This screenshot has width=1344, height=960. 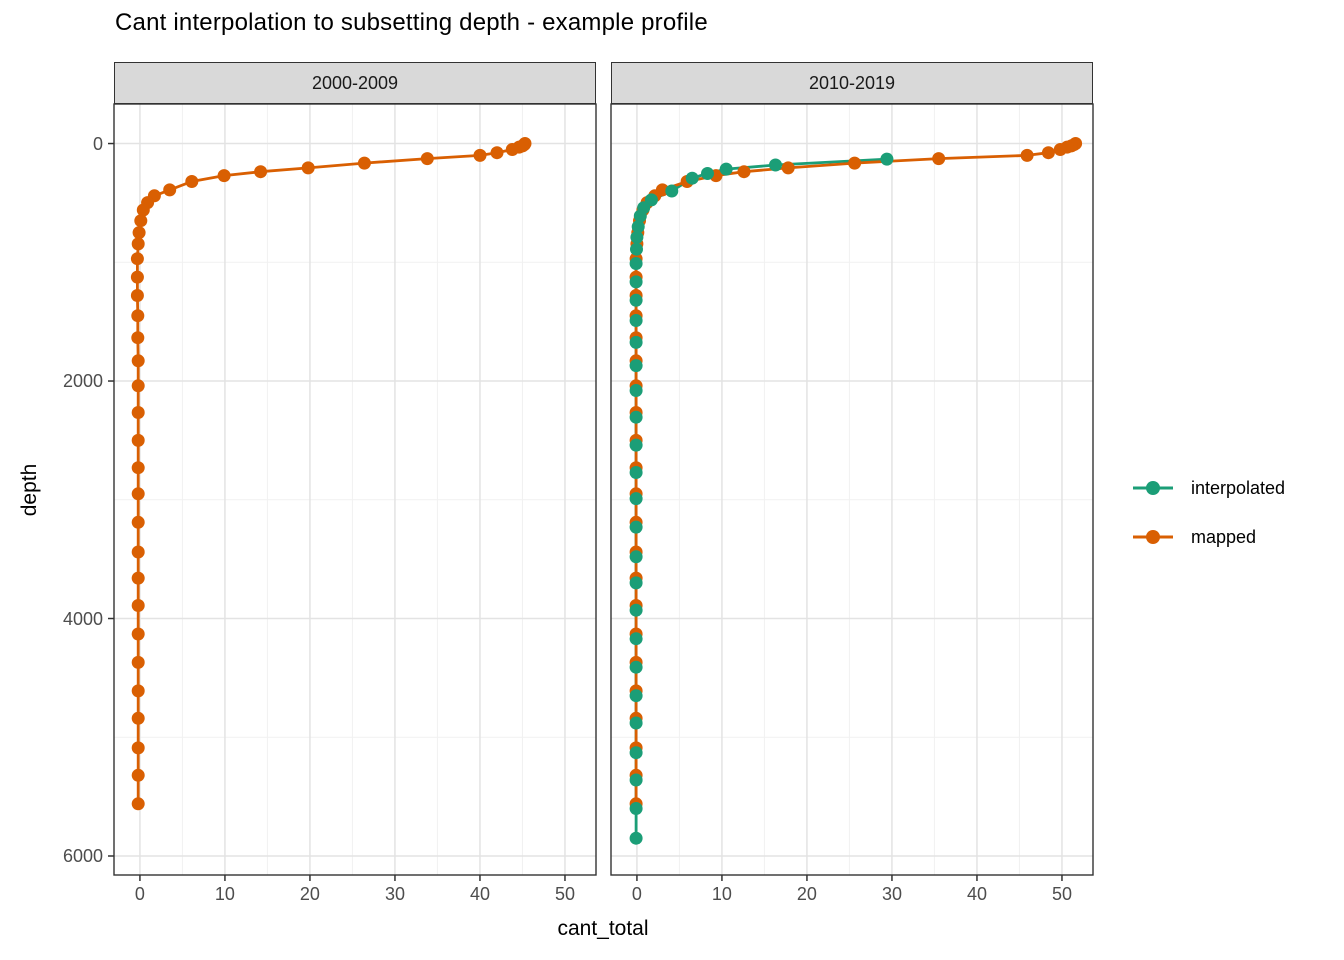 What do you see at coordinates (852, 82) in the screenshot?
I see `facet-strip-label: 2010-2019` at bounding box center [852, 82].